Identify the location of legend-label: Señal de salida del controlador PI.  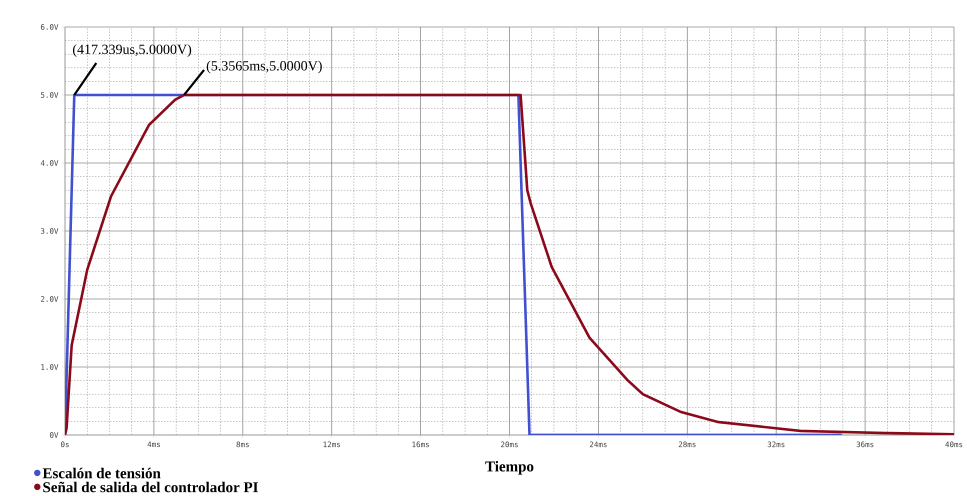
(150, 487).